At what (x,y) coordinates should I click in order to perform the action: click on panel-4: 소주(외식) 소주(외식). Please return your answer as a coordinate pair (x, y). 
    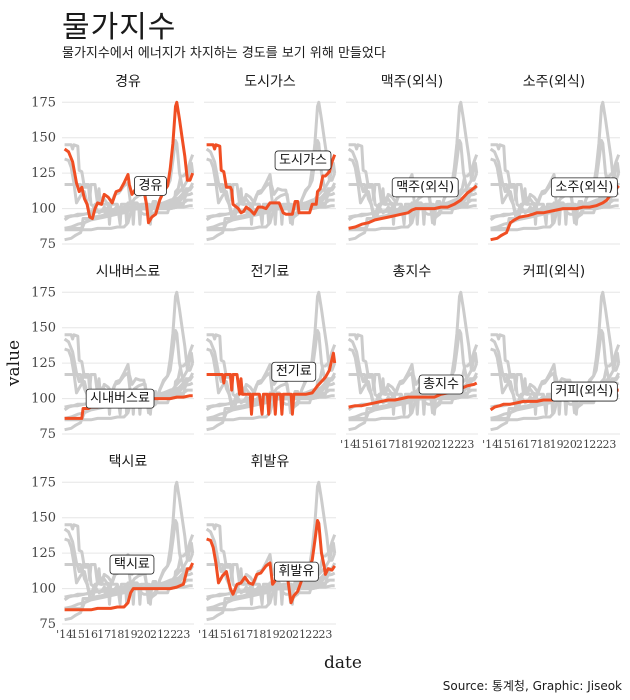
    Looking at the image, I should click on (554, 159).